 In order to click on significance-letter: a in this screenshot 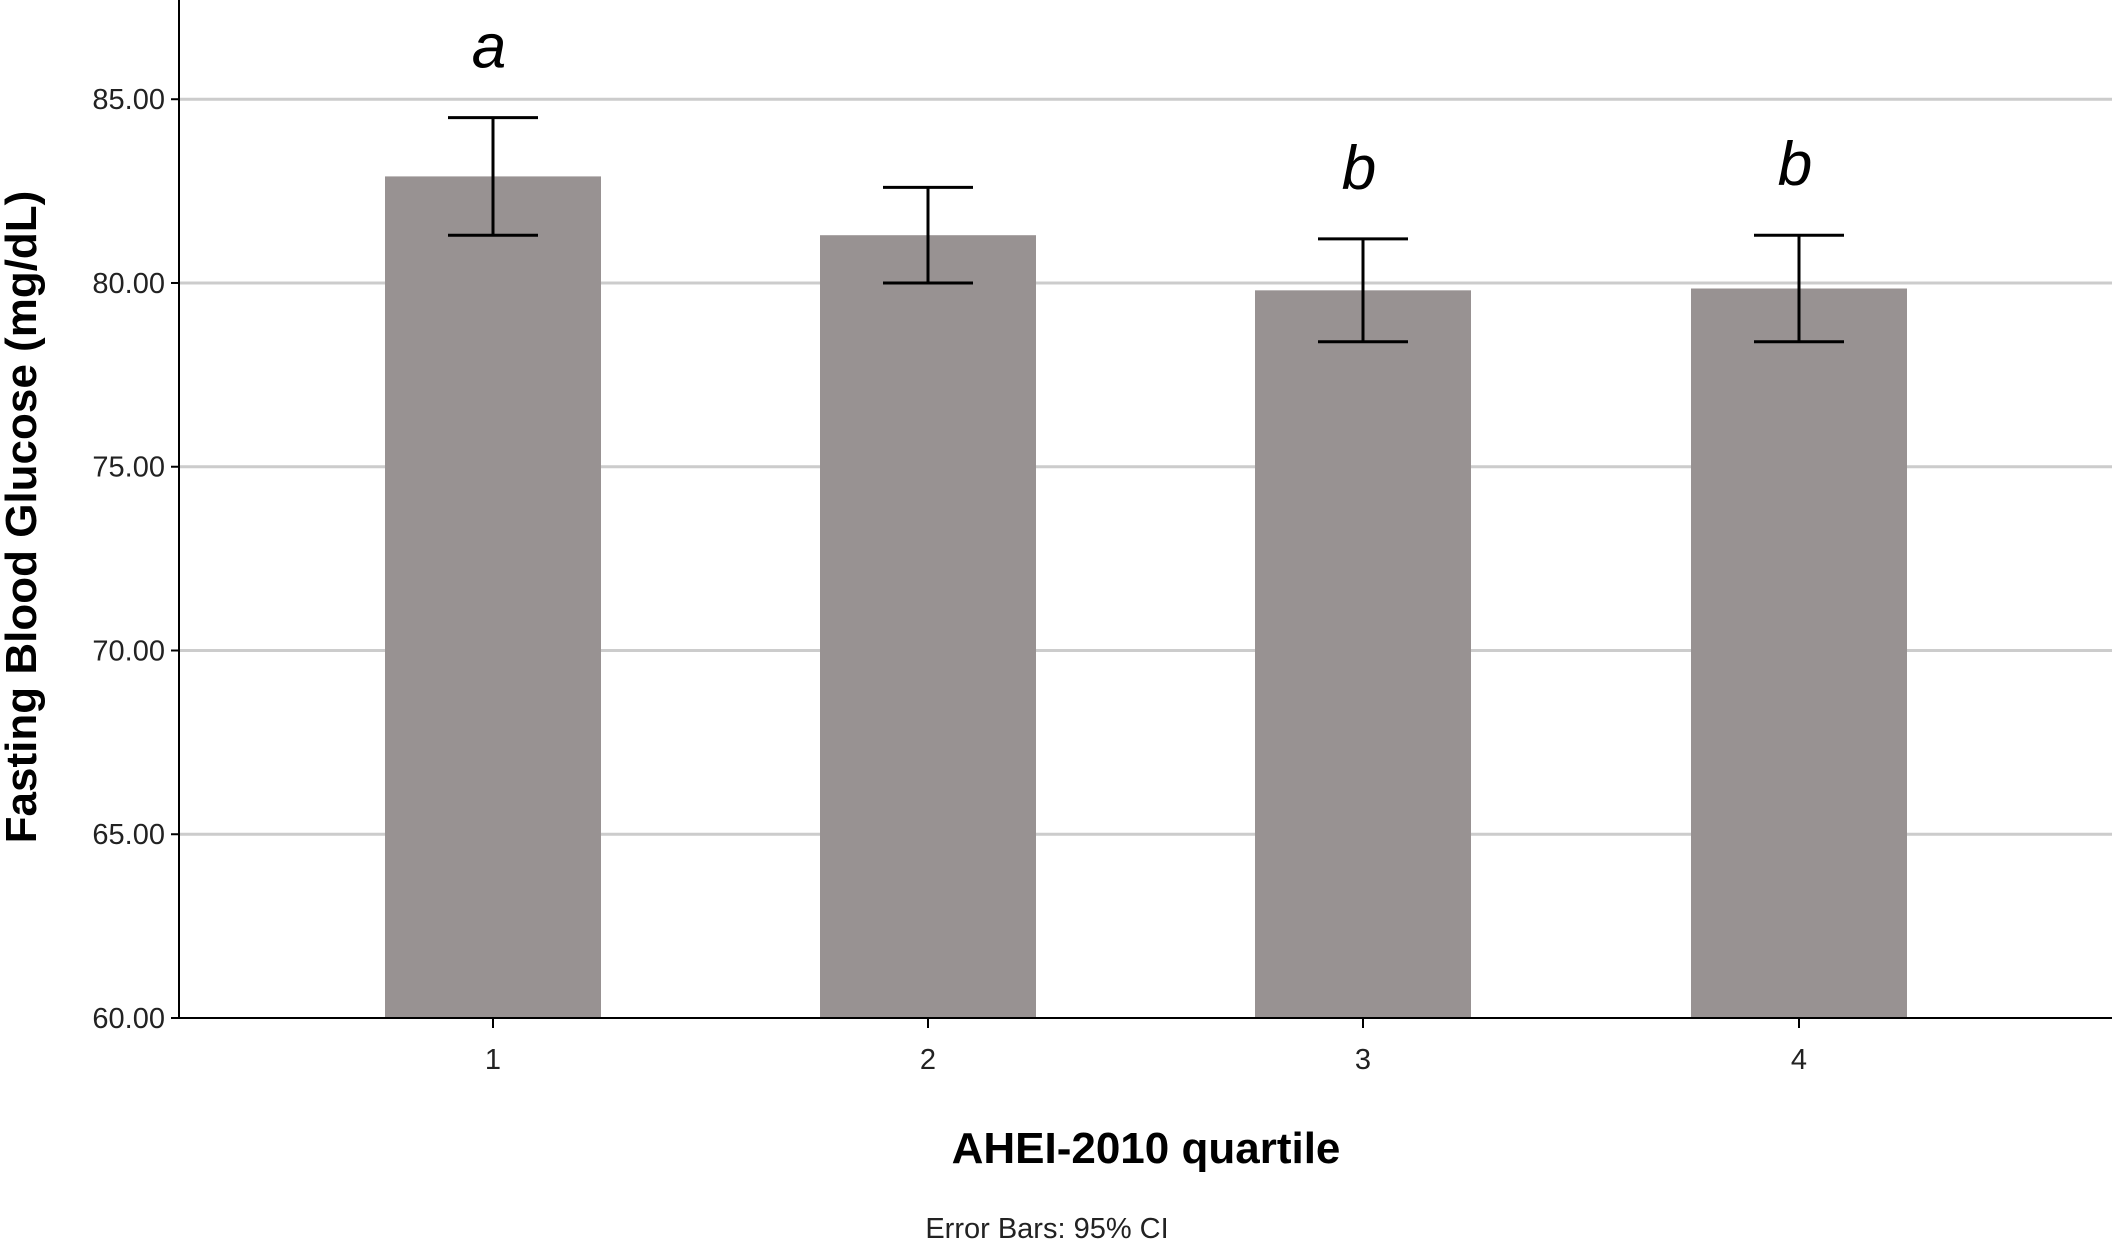, I will do `click(489, 47)`.